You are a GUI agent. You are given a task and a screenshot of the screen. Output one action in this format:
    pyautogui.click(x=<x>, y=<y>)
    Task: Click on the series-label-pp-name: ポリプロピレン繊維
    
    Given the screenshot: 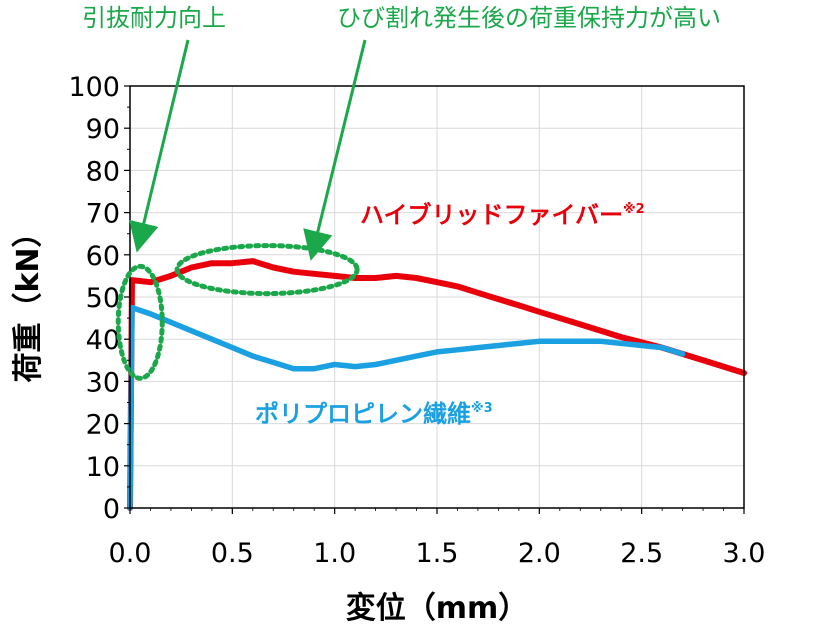 What is the action you would take?
    pyautogui.click(x=363, y=414)
    